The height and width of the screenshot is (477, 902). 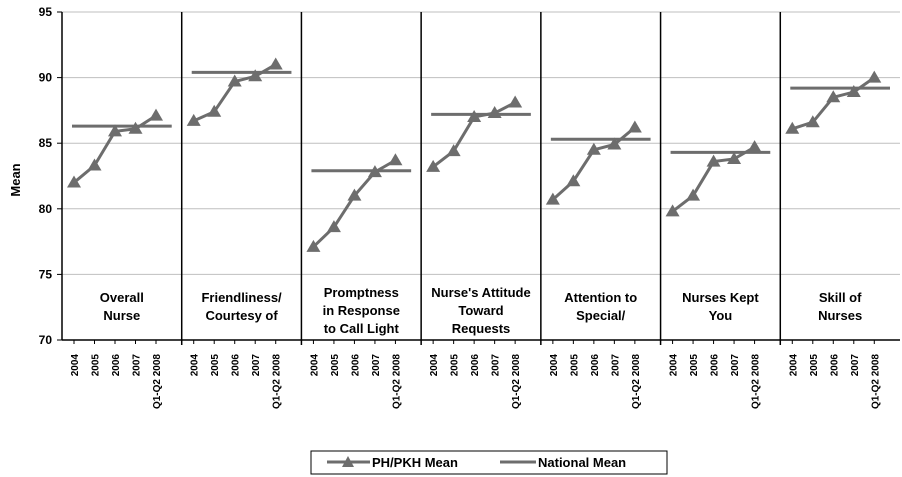 What do you see at coordinates (362, 328) in the screenshot?
I see `panel-label: to Call Light` at bounding box center [362, 328].